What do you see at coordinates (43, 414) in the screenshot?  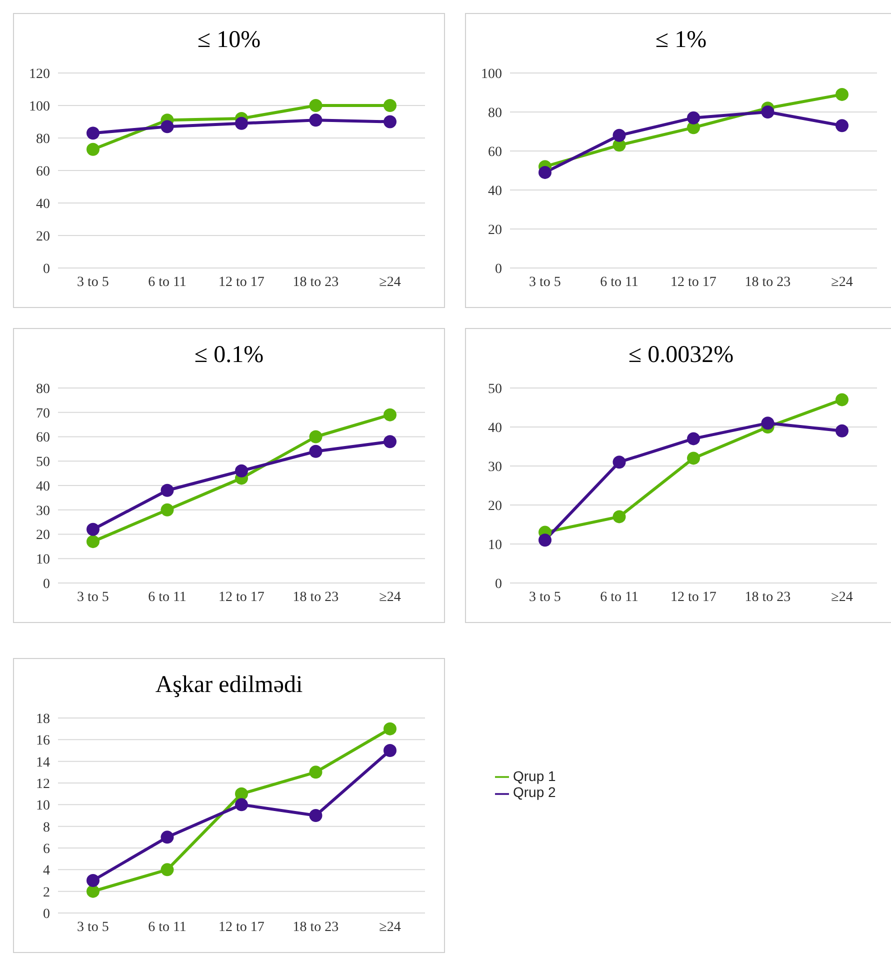 I see `y-tick-label: 70` at bounding box center [43, 414].